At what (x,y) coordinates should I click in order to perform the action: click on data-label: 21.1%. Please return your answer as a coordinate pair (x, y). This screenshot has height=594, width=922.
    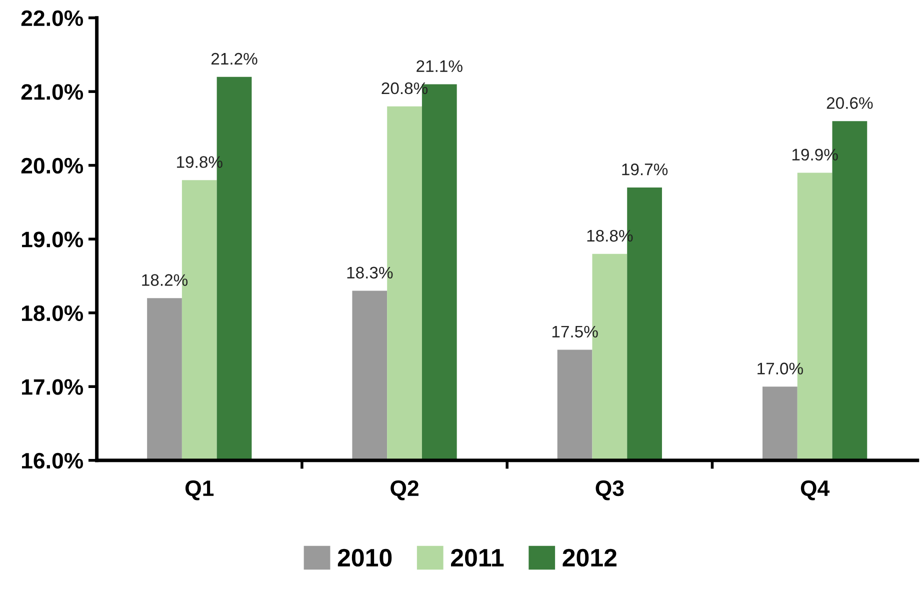
    Looking at the image, I should click on (439, 66).